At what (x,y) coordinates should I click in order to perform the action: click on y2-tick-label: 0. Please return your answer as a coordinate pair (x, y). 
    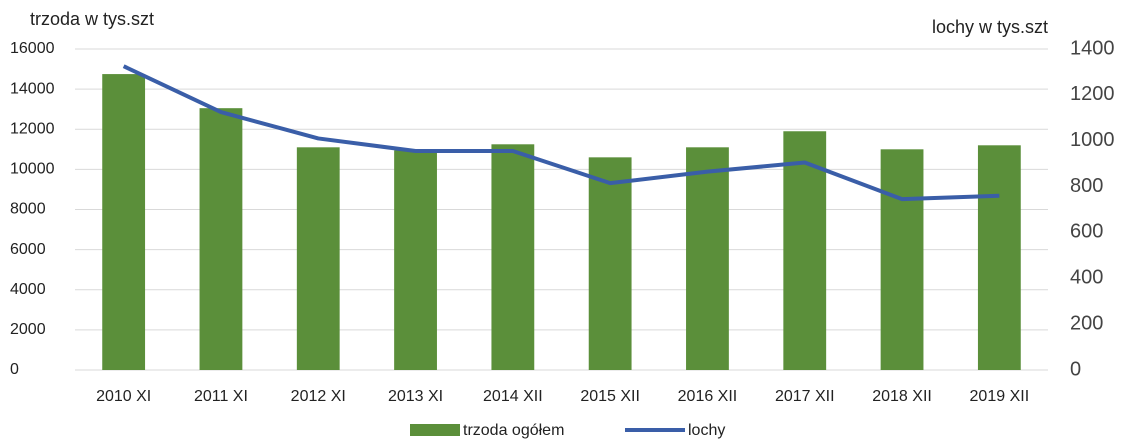
    Looking at the image, I should click on (1075, 369).